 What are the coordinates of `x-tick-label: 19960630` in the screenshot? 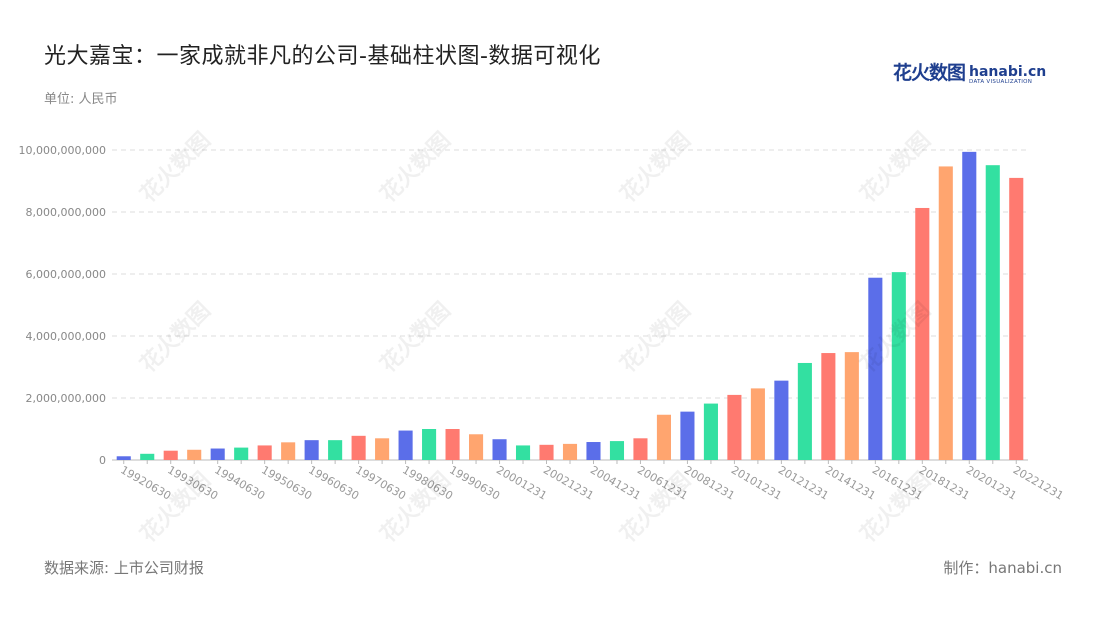 It's located at (333, 482).